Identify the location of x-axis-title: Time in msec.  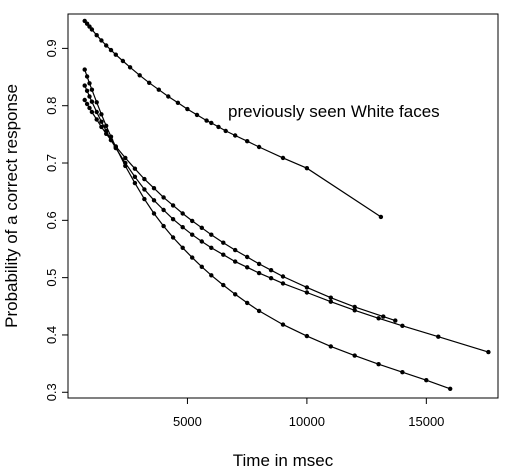
(283, 460).